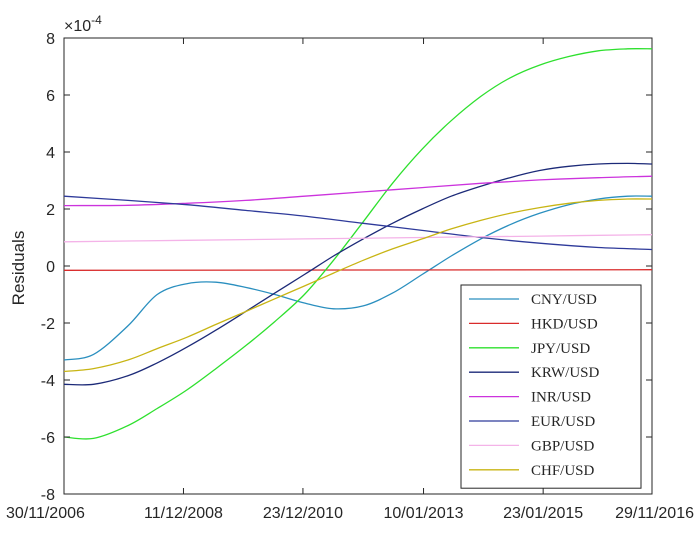 The image size is (698, 536). Describe the element at coordinates (183, 513) in the screenshot. I see `x-tick-label: 11/12/2008` at that location.